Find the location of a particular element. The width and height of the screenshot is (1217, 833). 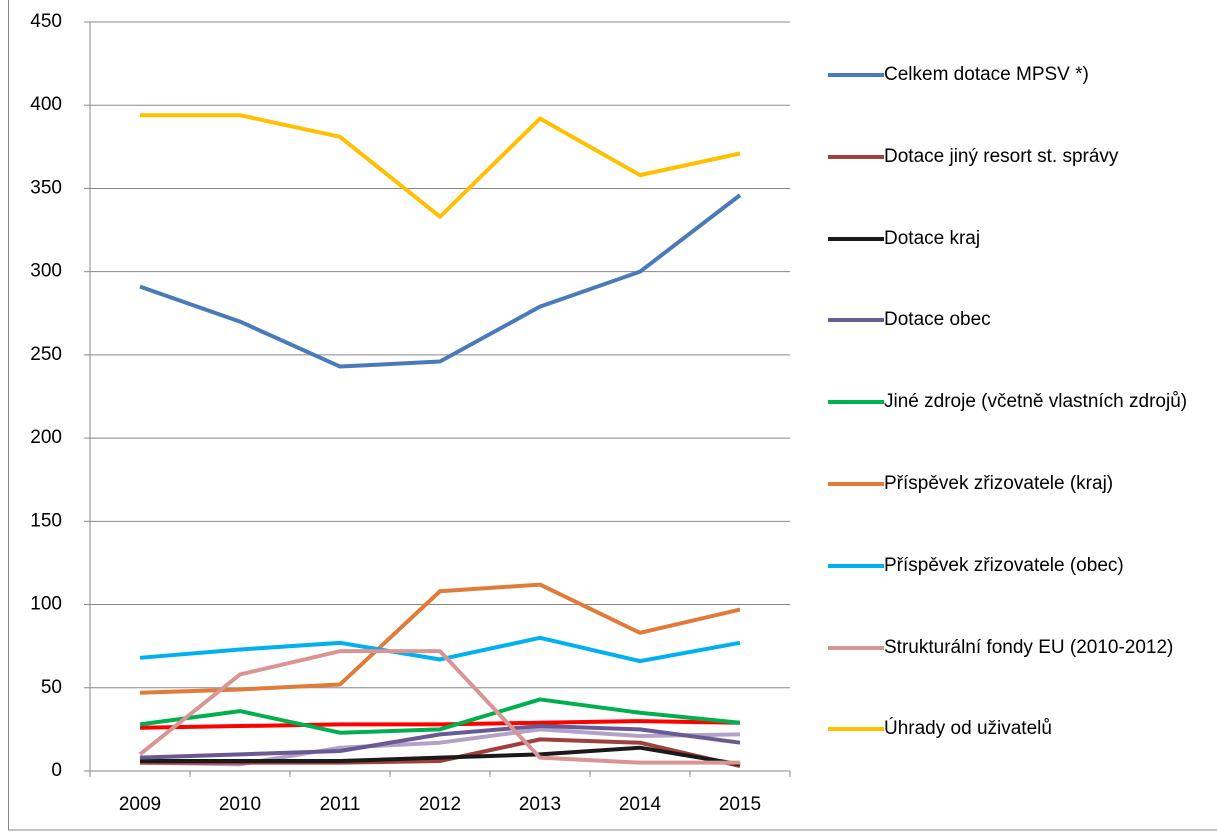

y-tick-label: 350 is located at coordinates (46, 187).